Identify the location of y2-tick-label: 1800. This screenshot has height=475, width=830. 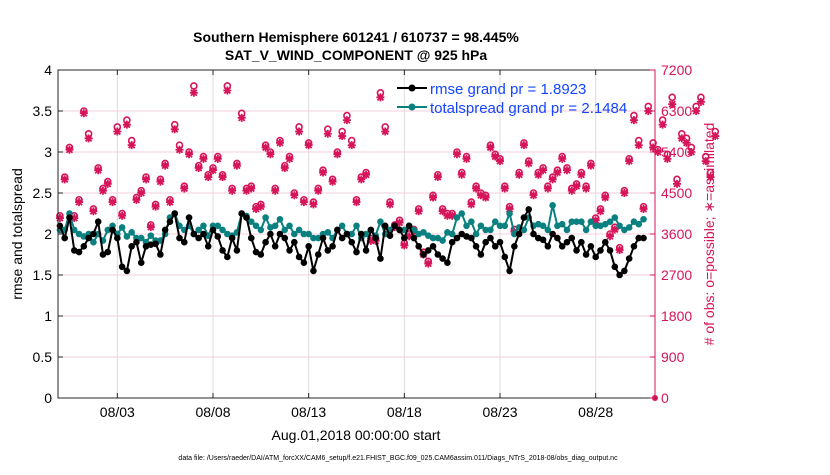
(676, 316).